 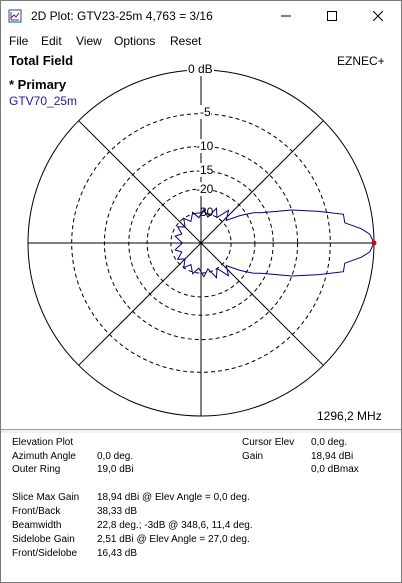 What do you see at coordinates (89, 41) in the screenshot?
I see `menu-view: View` at bounding box center [89, 41].